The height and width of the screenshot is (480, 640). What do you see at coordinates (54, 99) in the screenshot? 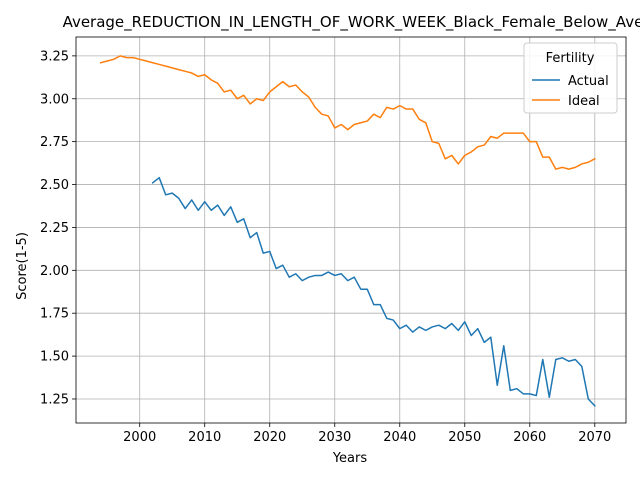
I see `y-tick-label: 3.00` at bounding box center [54, 99].